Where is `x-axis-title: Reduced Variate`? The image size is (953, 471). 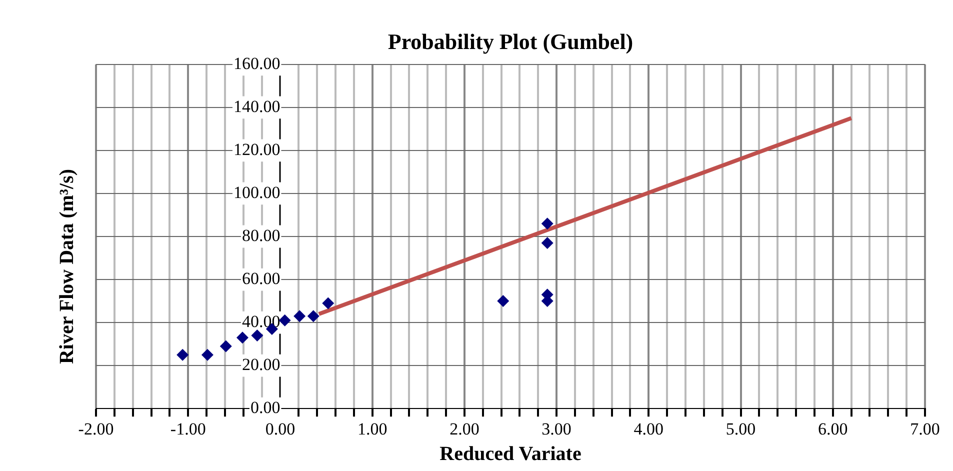 x-axis-title: Reduced Variate is located at coordinates (511, 454).